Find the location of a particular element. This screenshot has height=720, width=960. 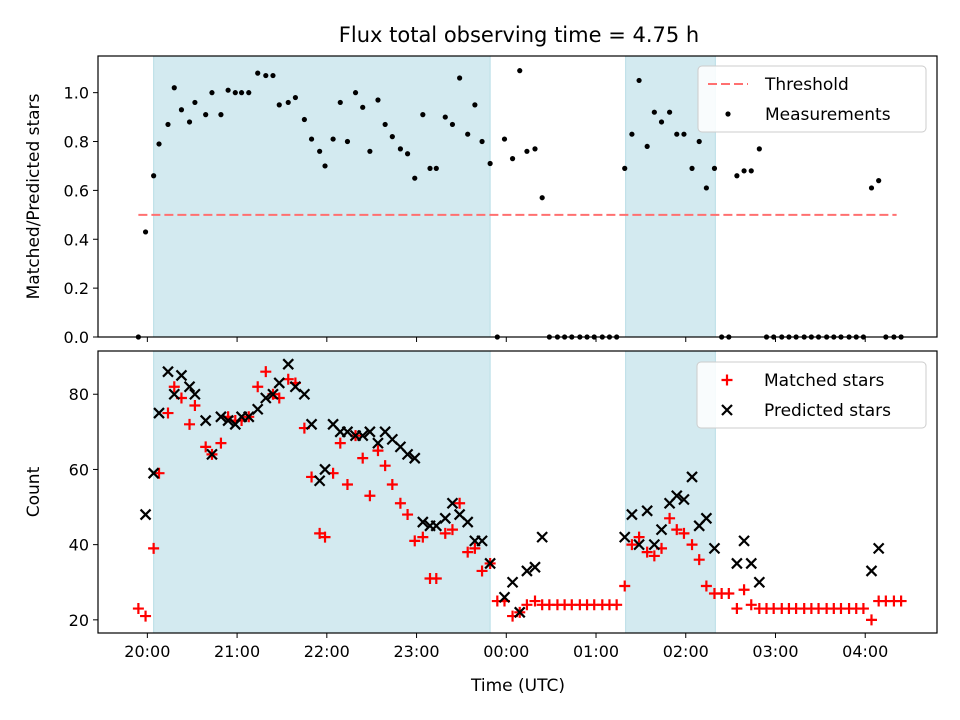

bottom-y-axis-ticks: 20 40 60 80 is located at coordinates (83, 507).